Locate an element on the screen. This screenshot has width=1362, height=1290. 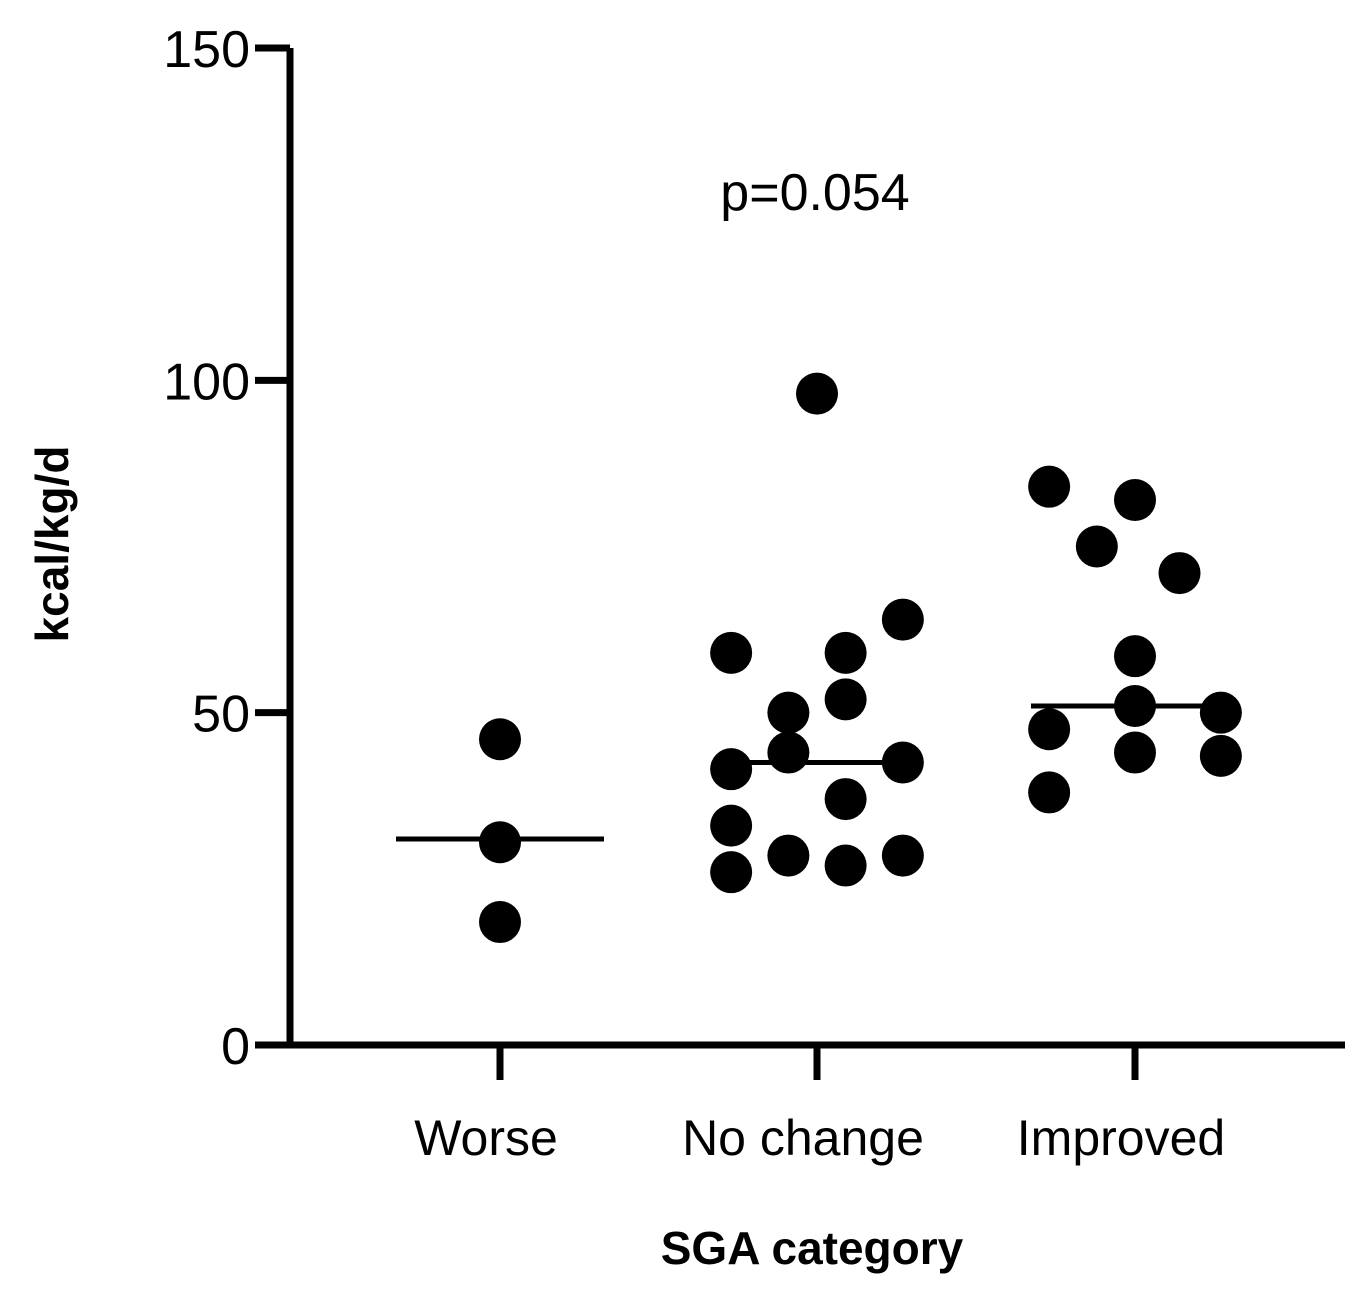
y-axis-title: kcal/kg/d is located at coordinates (52, 544).